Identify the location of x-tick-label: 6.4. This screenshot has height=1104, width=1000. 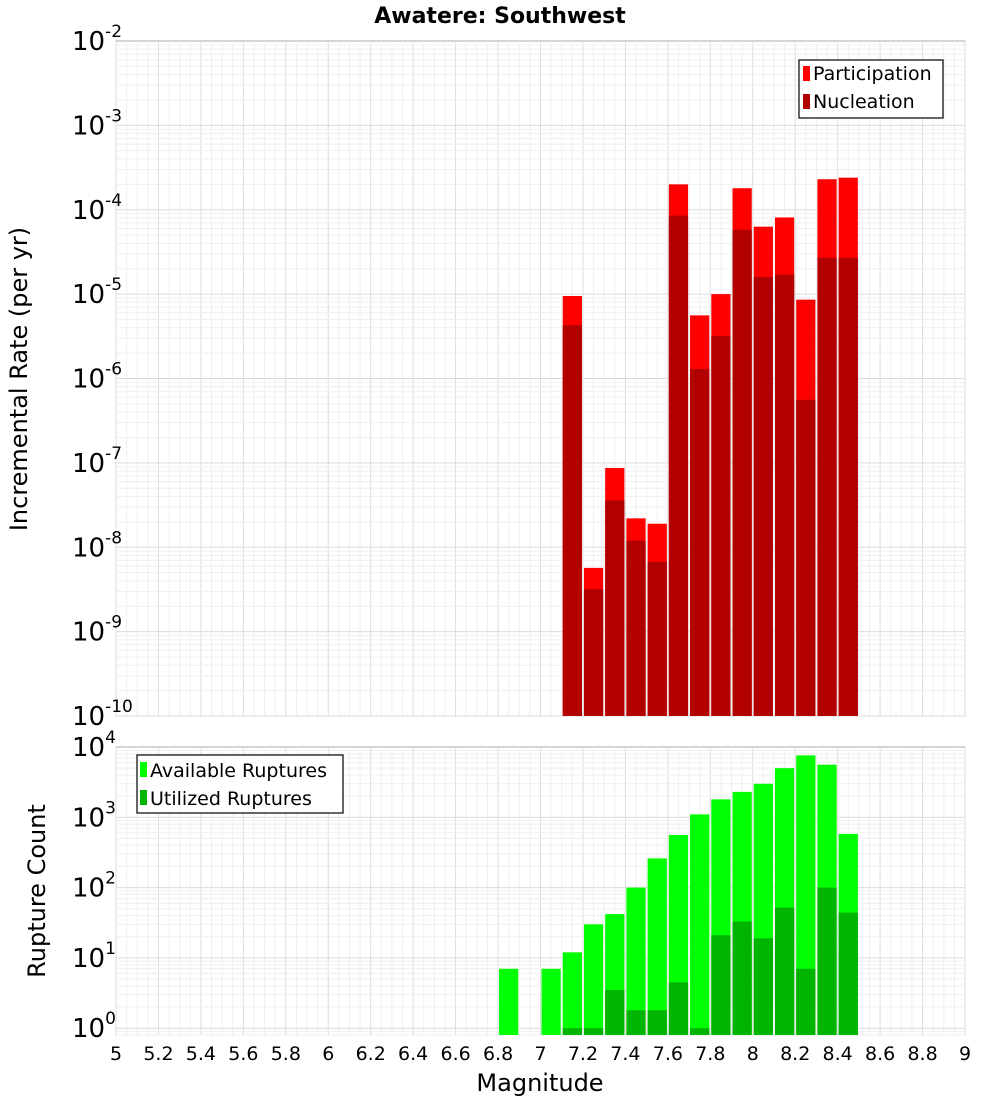
(413, 1054).